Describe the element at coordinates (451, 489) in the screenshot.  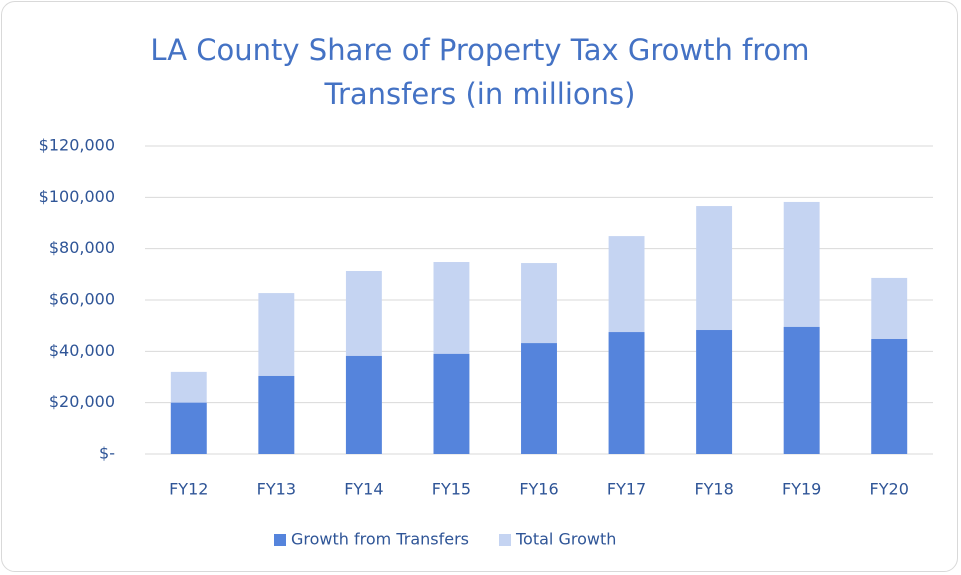
I see `x-tick-label: FY15` at that location.